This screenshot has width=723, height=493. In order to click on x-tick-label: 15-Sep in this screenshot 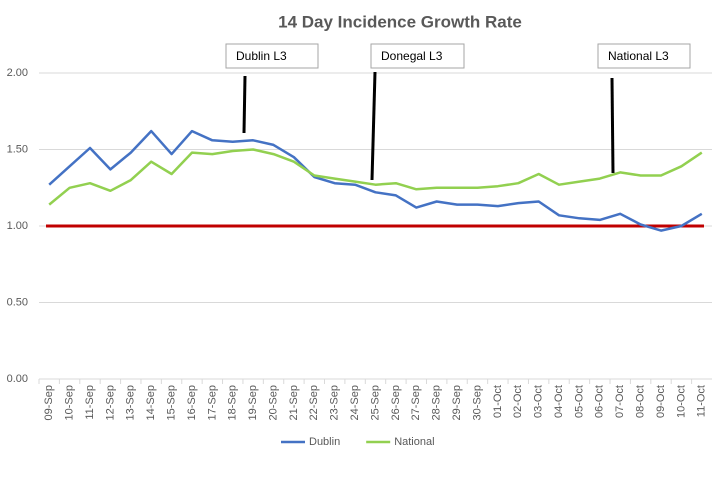, I will do `click(171, 402)`.